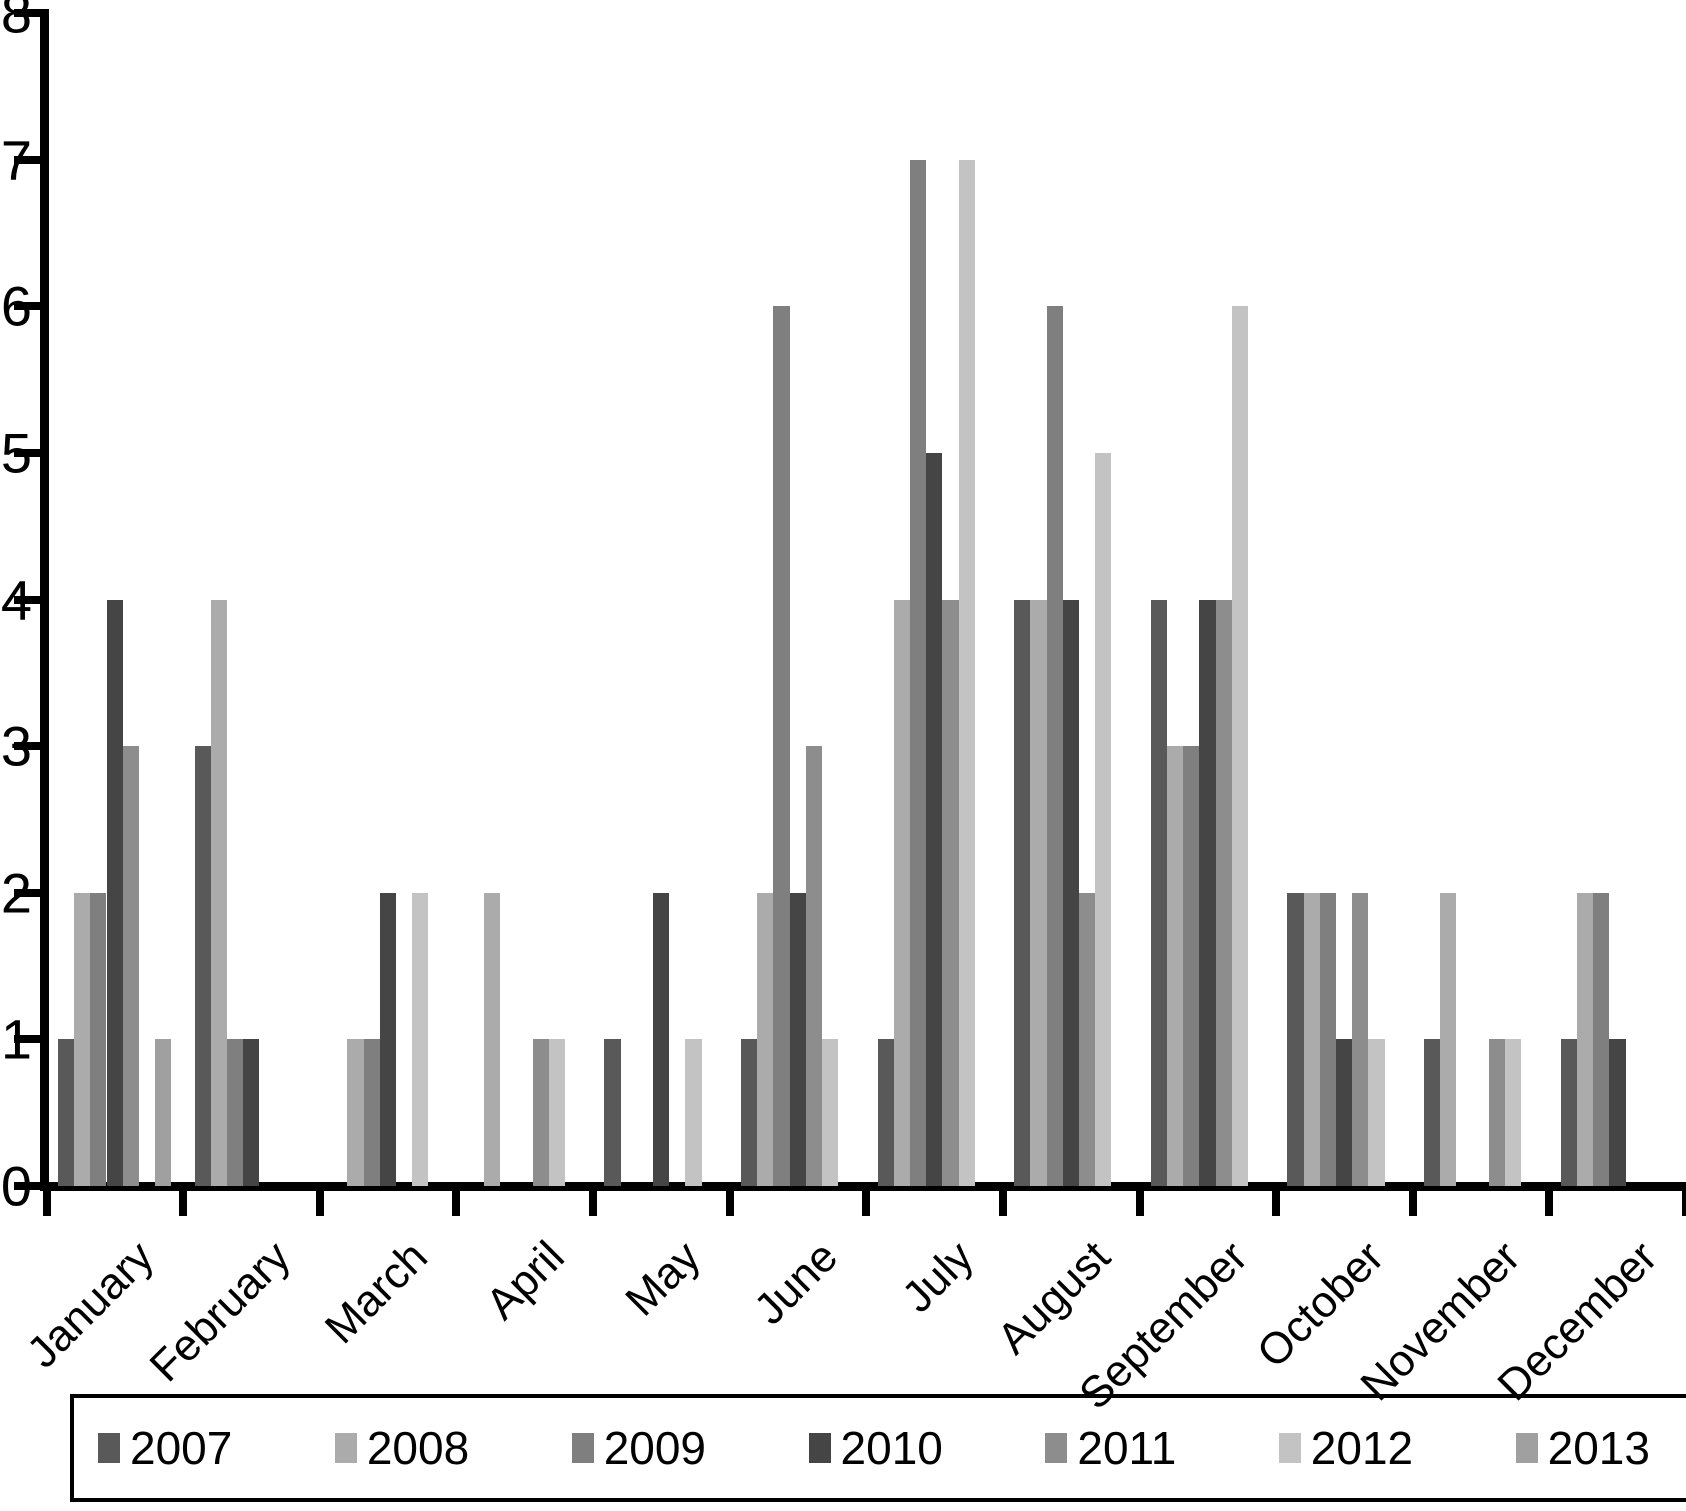  What do you see at coordinates (376, 1293) in the screenshot?
I see `x-axis-label-march: March` at bounding box center [376, 1293].